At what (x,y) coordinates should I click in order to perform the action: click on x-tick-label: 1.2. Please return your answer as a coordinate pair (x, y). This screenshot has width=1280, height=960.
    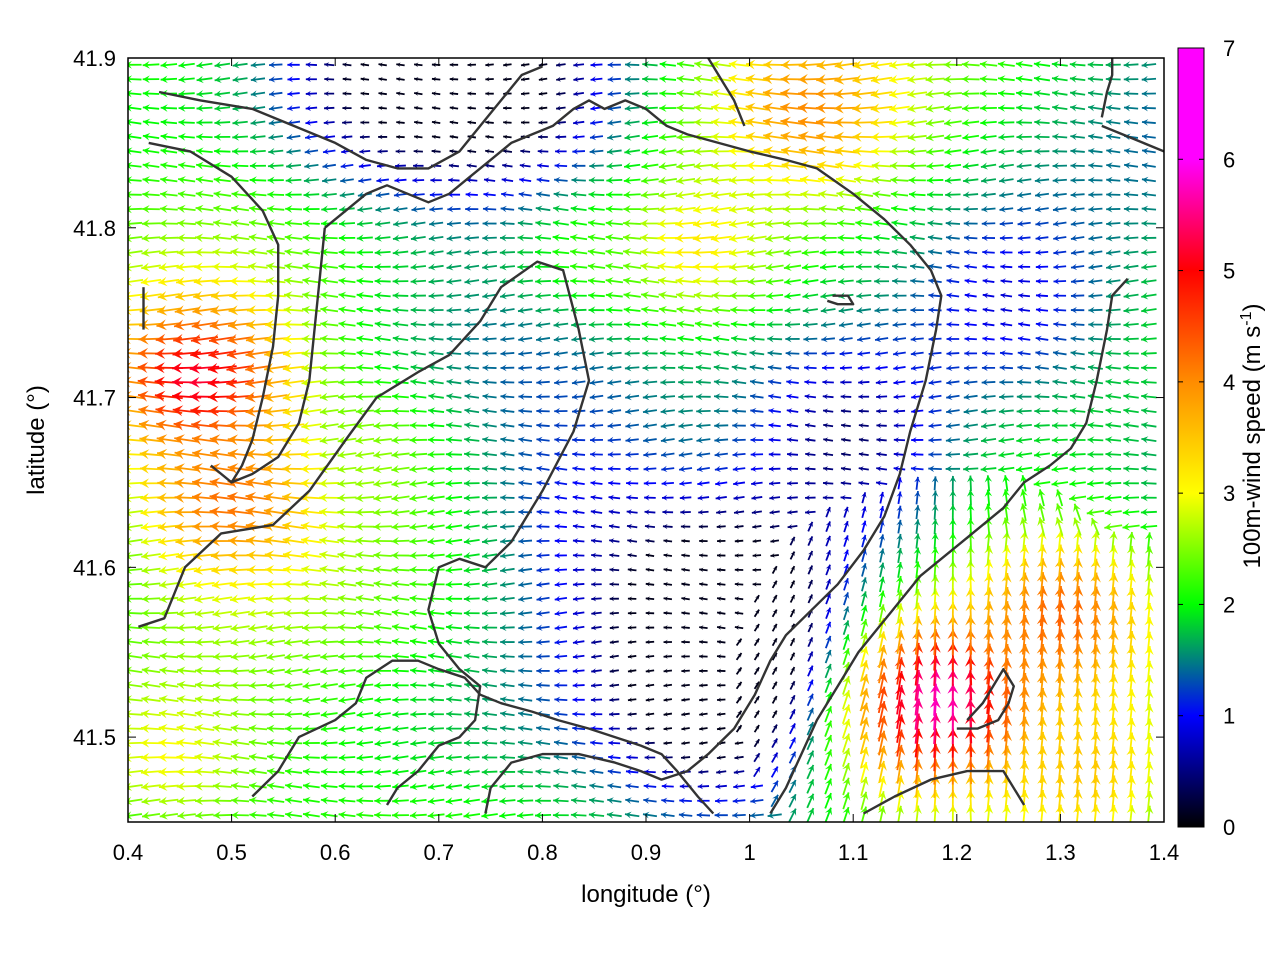
    Looking at the image, I should click on (957, 852).